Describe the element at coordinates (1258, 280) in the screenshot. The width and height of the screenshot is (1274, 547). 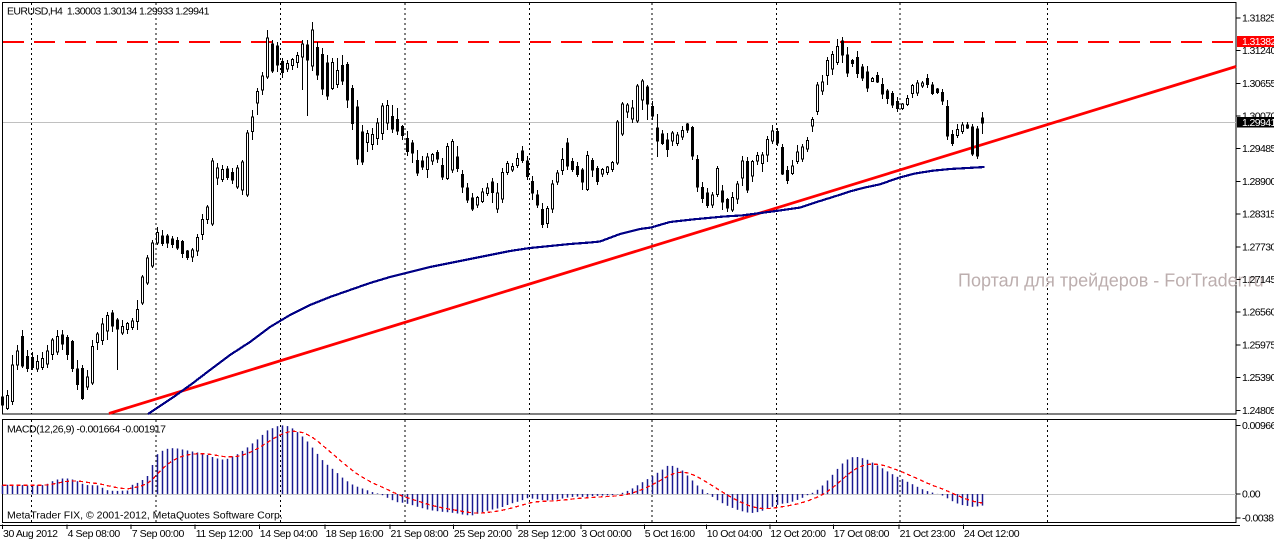
I see `svg-text: 1.27145` at that location.